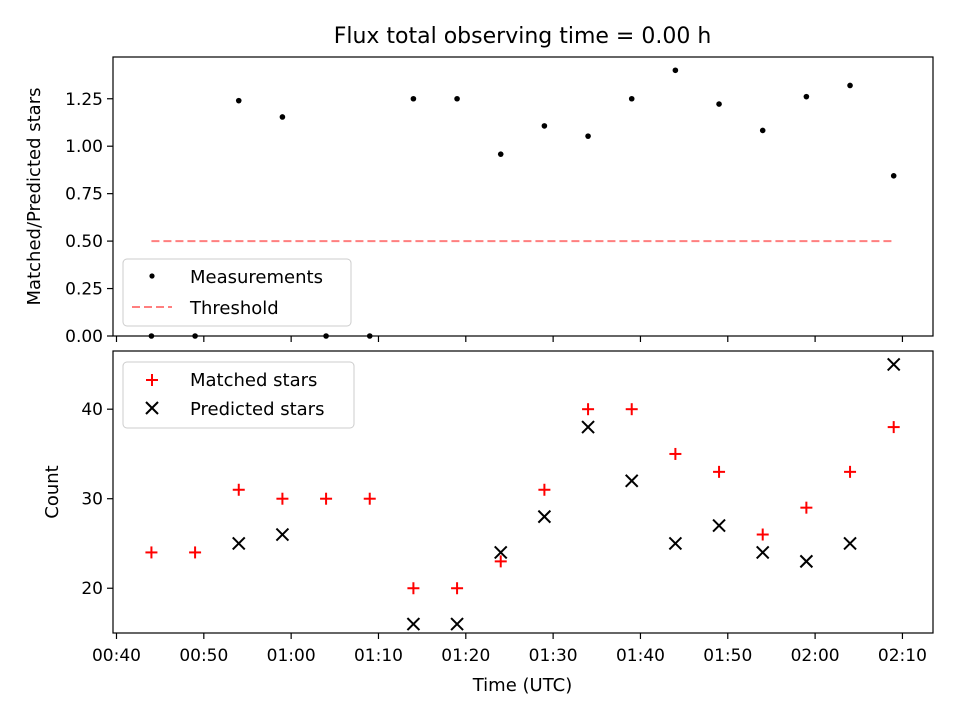 The image size is (960, 720). I want to click on top-x-ticks, so click(509, 339).